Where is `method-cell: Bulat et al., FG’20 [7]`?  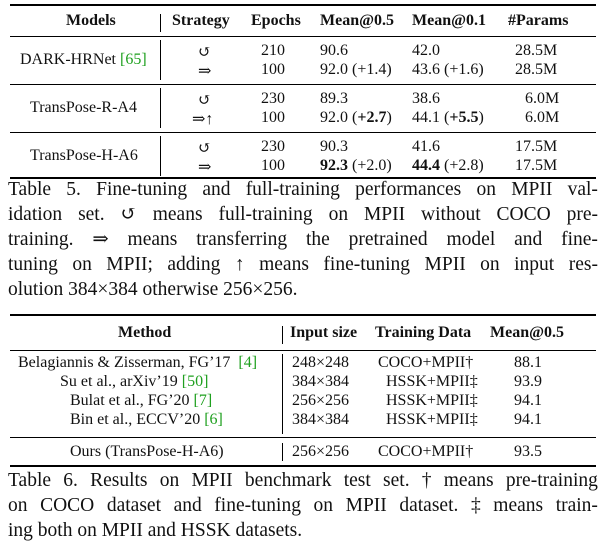
method-cell: Bulat et al., FG’20 [7] is located at coordinates (141, 400).